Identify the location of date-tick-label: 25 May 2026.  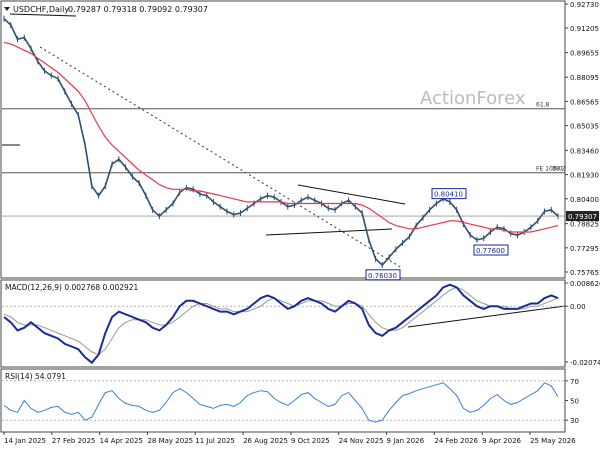
(553, 441).